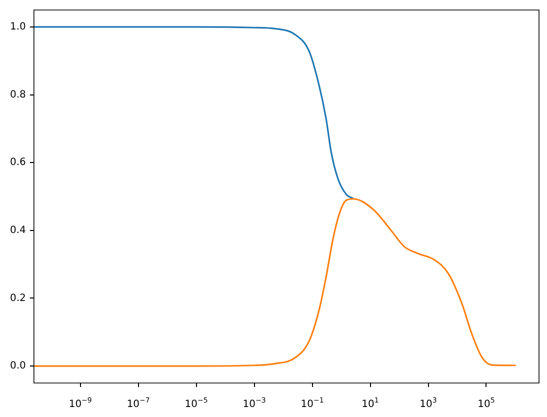  Describe the element at coordinates (18, 366) in the screenshot. I see `y-tick-label: 0.0` at that location.